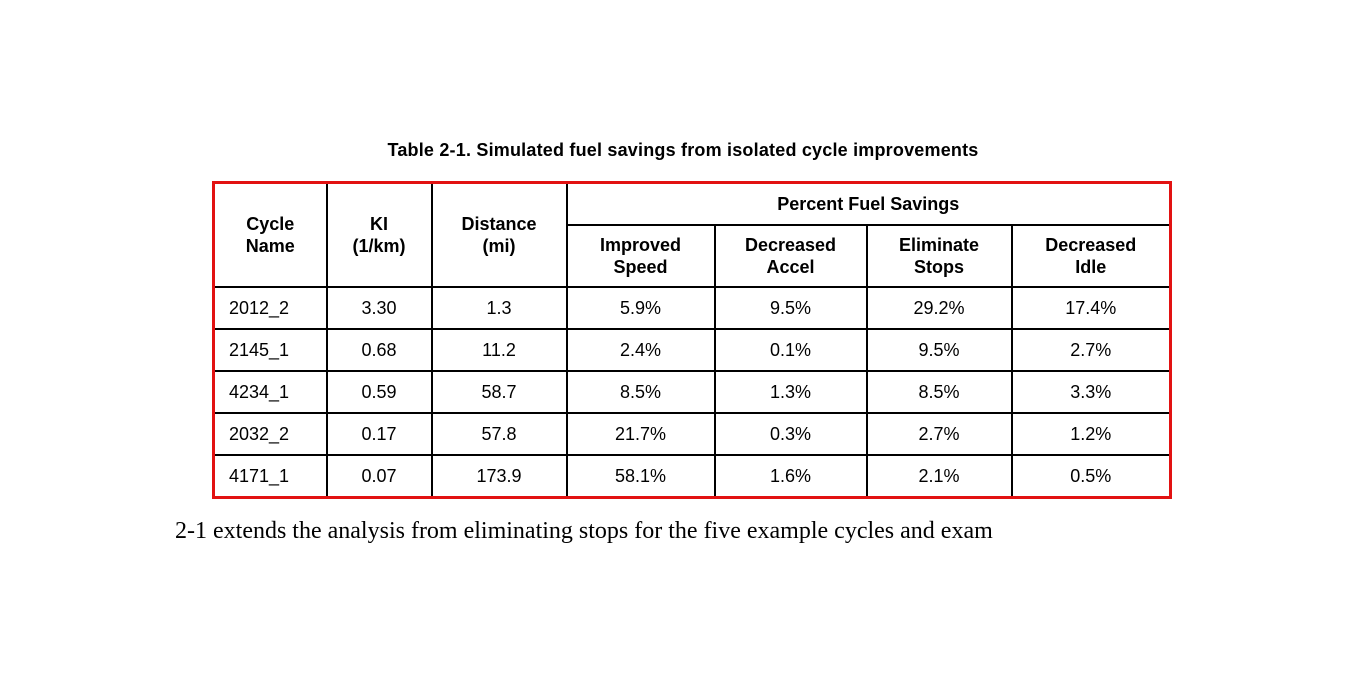 Image resolution: width=1366 pixels, height=674 pixels. Describe the element at coordinates (1091, 350) in the screenshot. I see `cell-decreased-idle: 2.7%` at that location.